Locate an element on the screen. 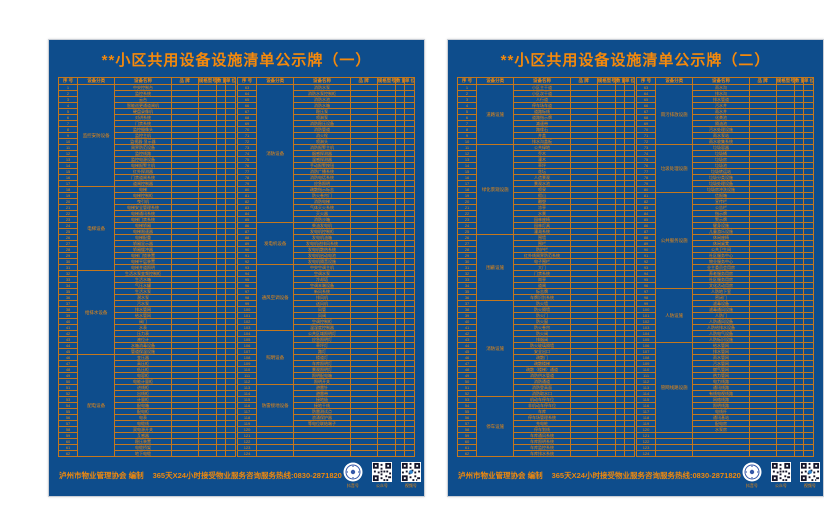 The height and width of the screenshot is (509, 824). category-cell: 道路设施 is located at coordinates (495, 114).